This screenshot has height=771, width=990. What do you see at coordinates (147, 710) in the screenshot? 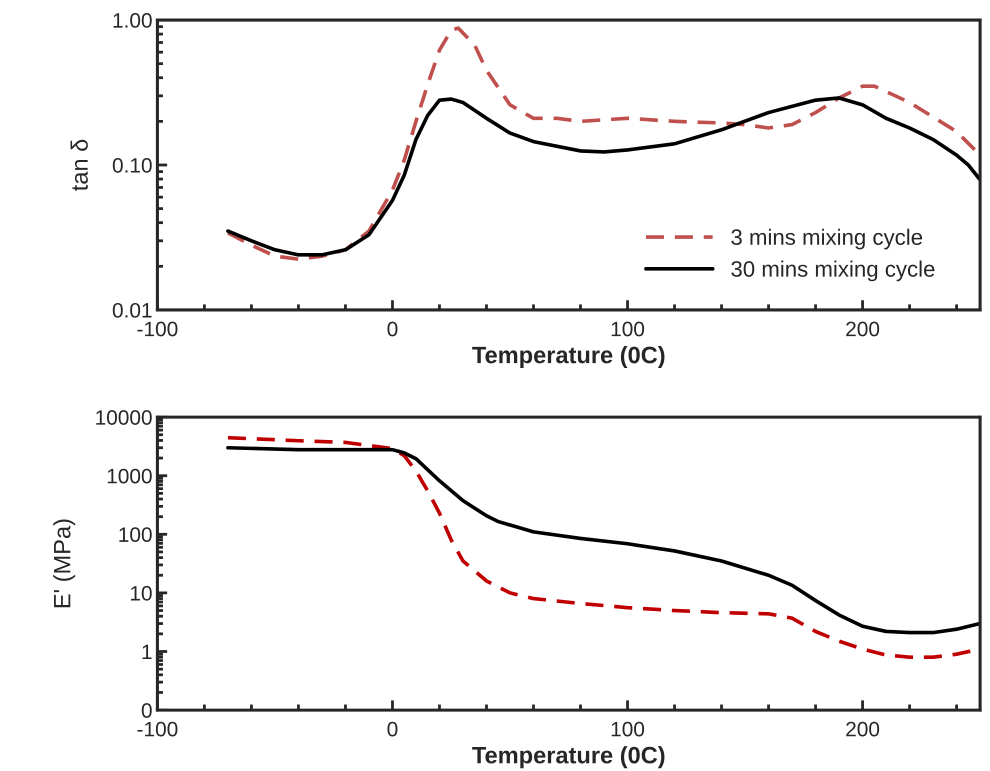
I see `y-tick-label: 0` at bounding box center [147, 710].